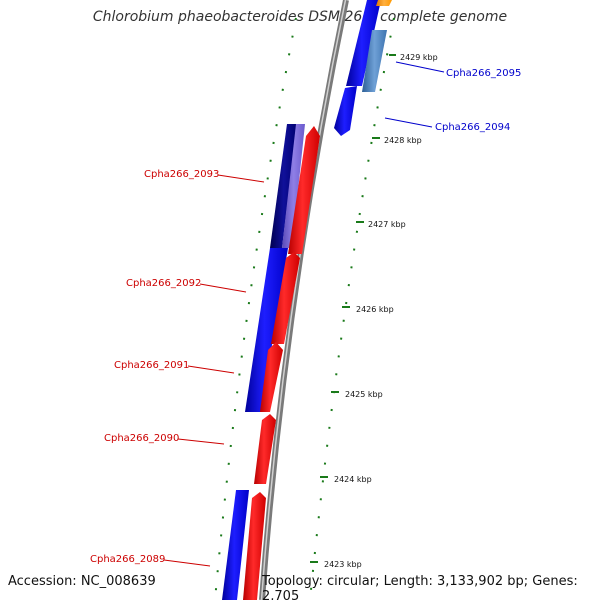 The height and width of the screenshot is (600, 600). I want to click on tick-label: 2426 kbp, so click(375, 309).